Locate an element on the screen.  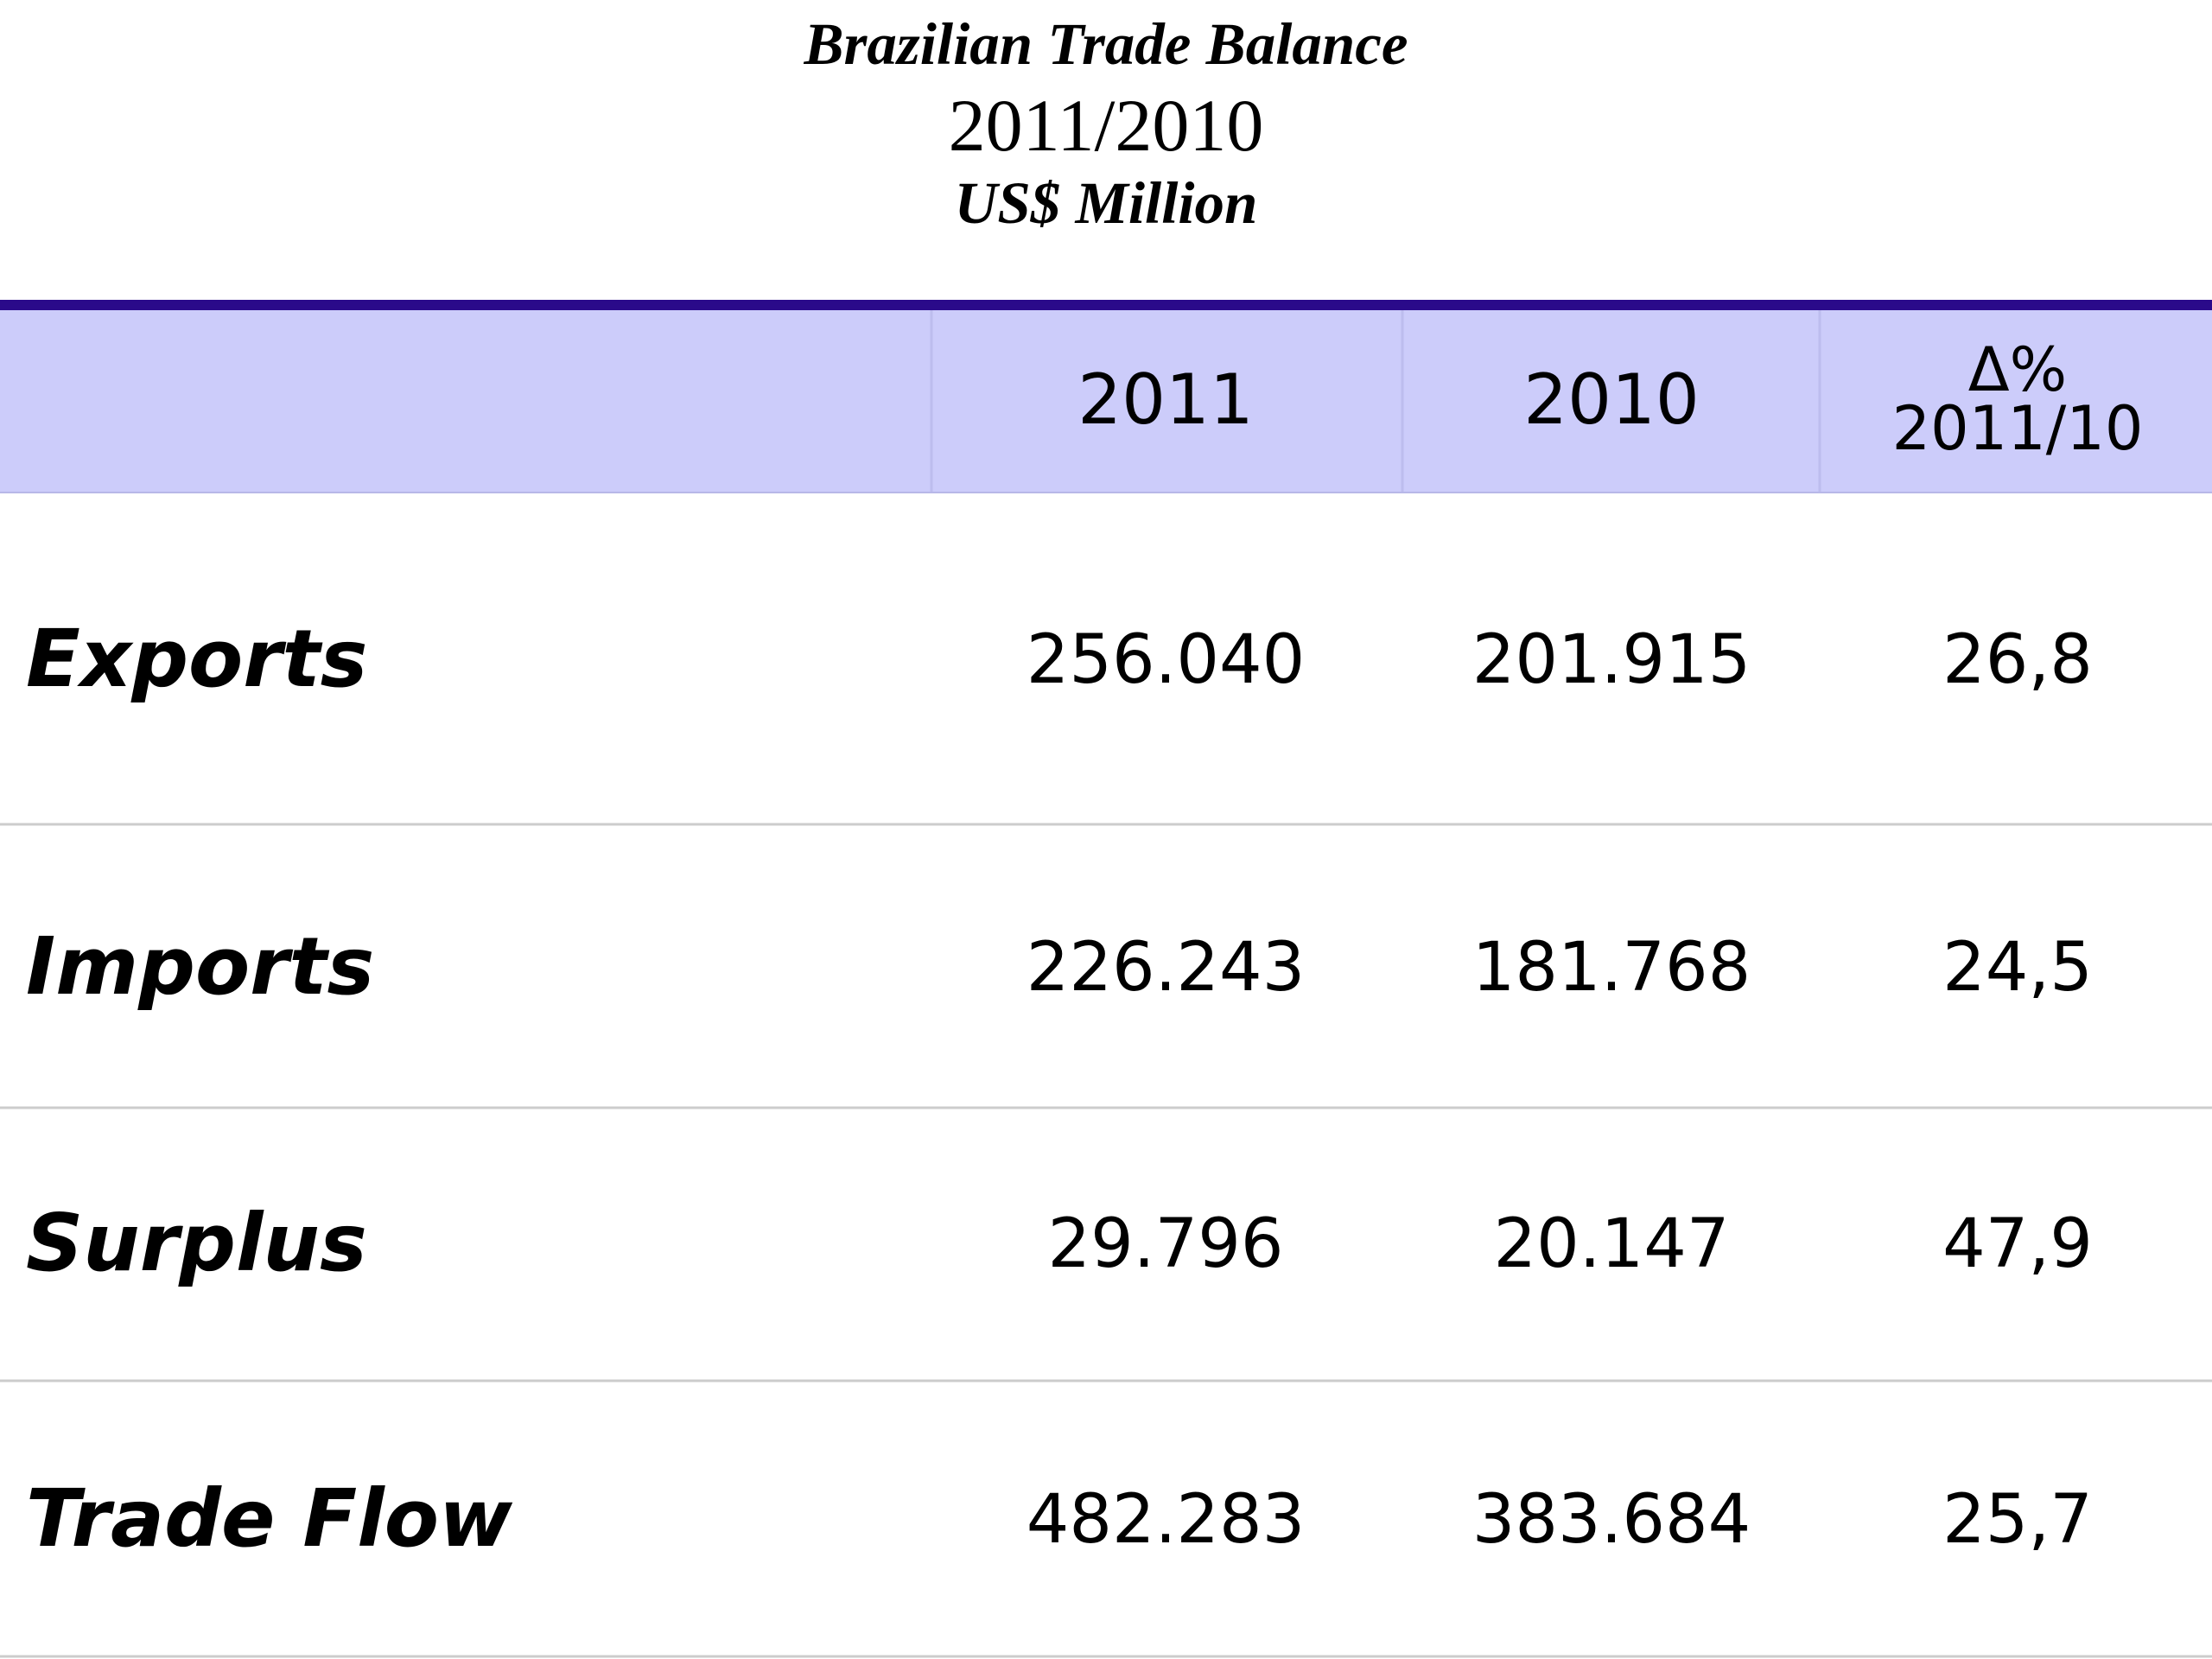
row-label: Surplus is located at coordinates (196, 1243).